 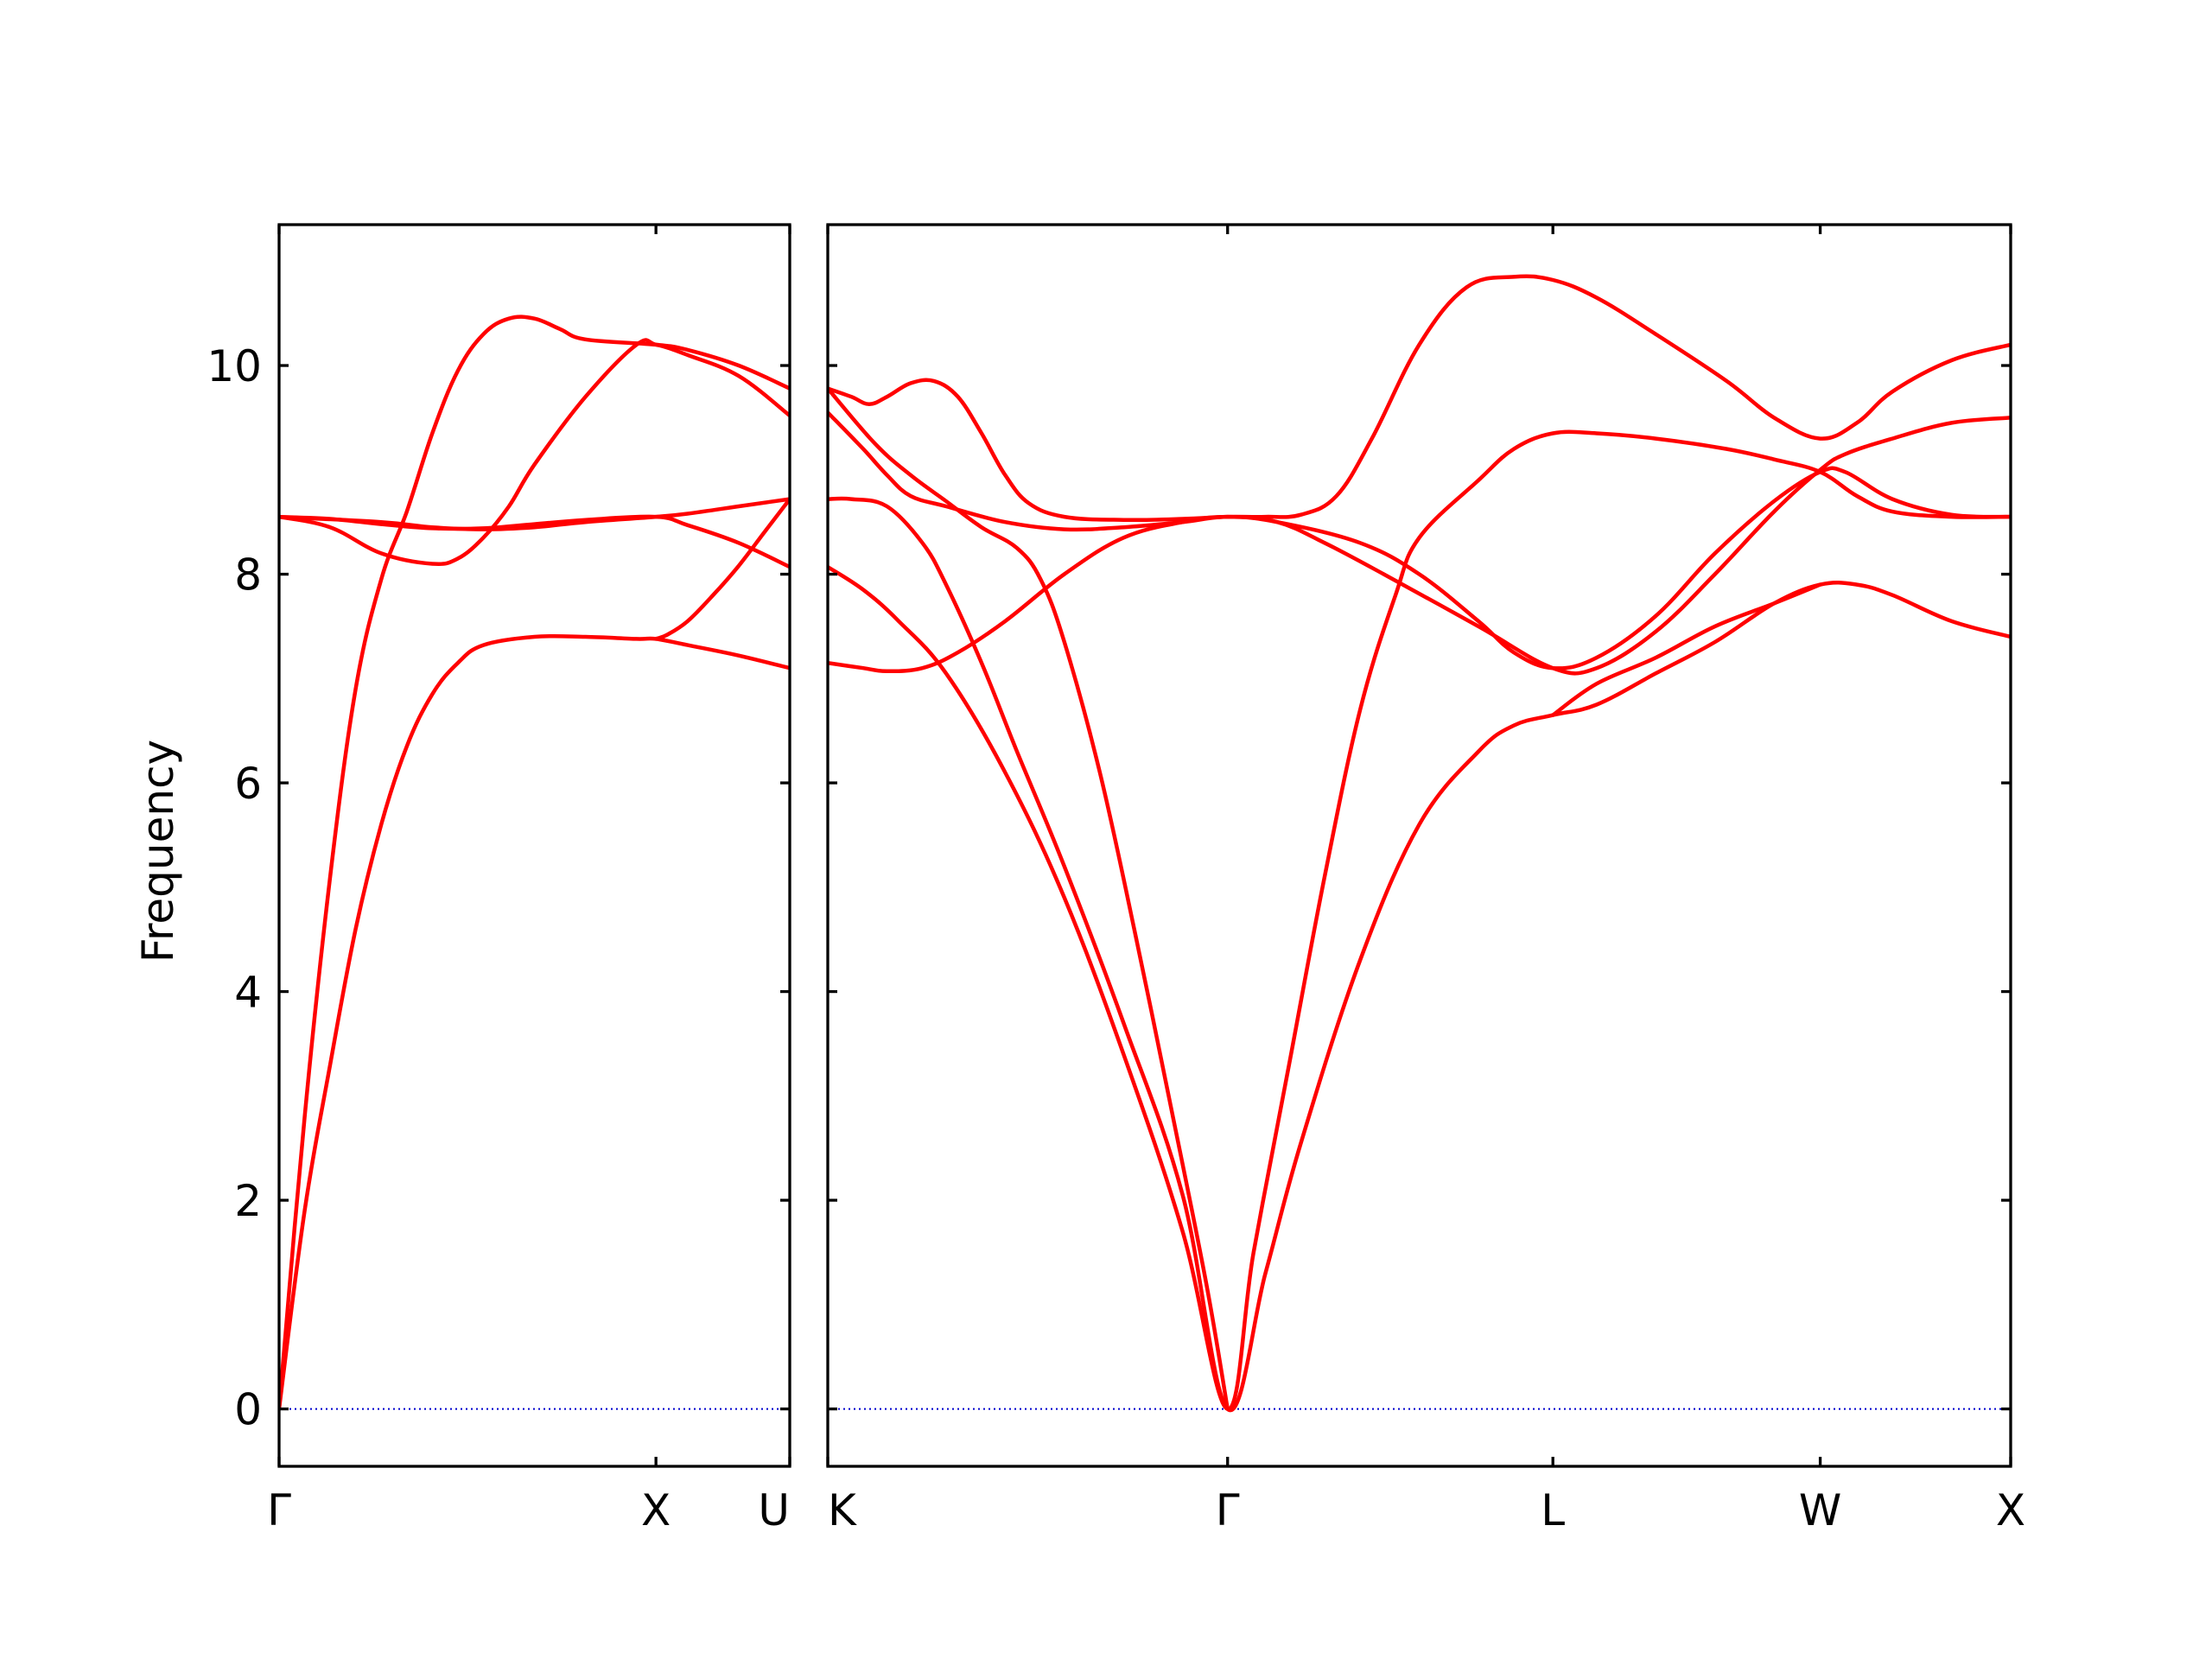 What do you see at coordinates (774, 1510) in the screenshot?
I see `x-tick-label: U` at bounding box center [774, 1510].